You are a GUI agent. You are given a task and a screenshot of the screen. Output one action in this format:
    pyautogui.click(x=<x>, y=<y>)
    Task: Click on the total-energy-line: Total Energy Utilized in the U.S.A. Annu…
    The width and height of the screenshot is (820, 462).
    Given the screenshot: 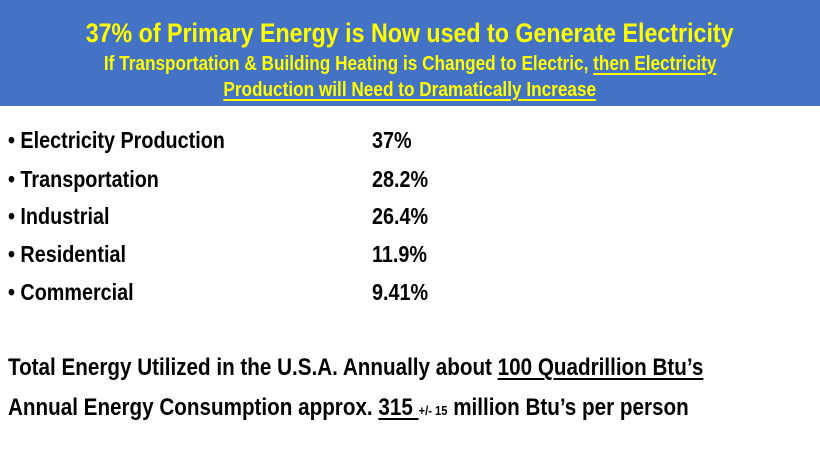 What is the action you would take?
    pyautogui.click(x=356, y=367)
    